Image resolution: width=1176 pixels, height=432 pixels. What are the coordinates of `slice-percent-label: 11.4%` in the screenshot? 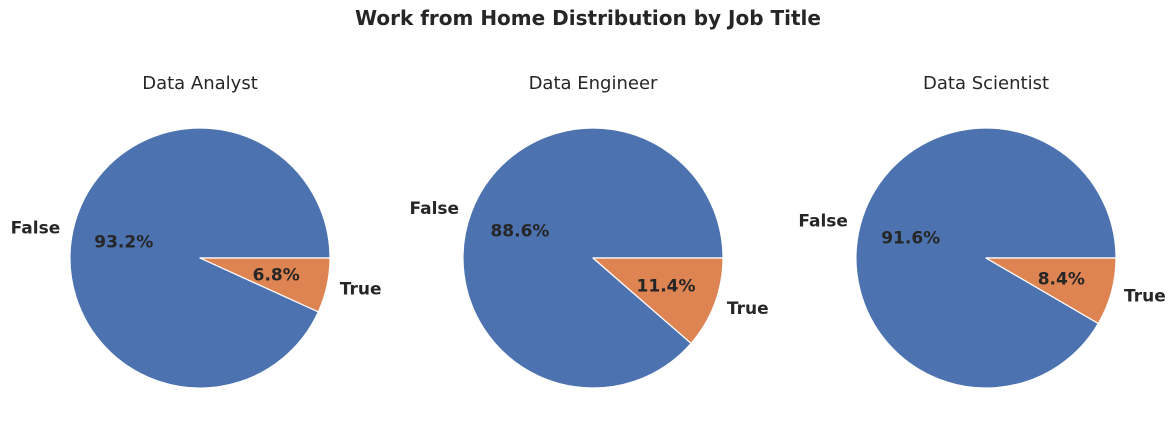 It's located at (666, 286).